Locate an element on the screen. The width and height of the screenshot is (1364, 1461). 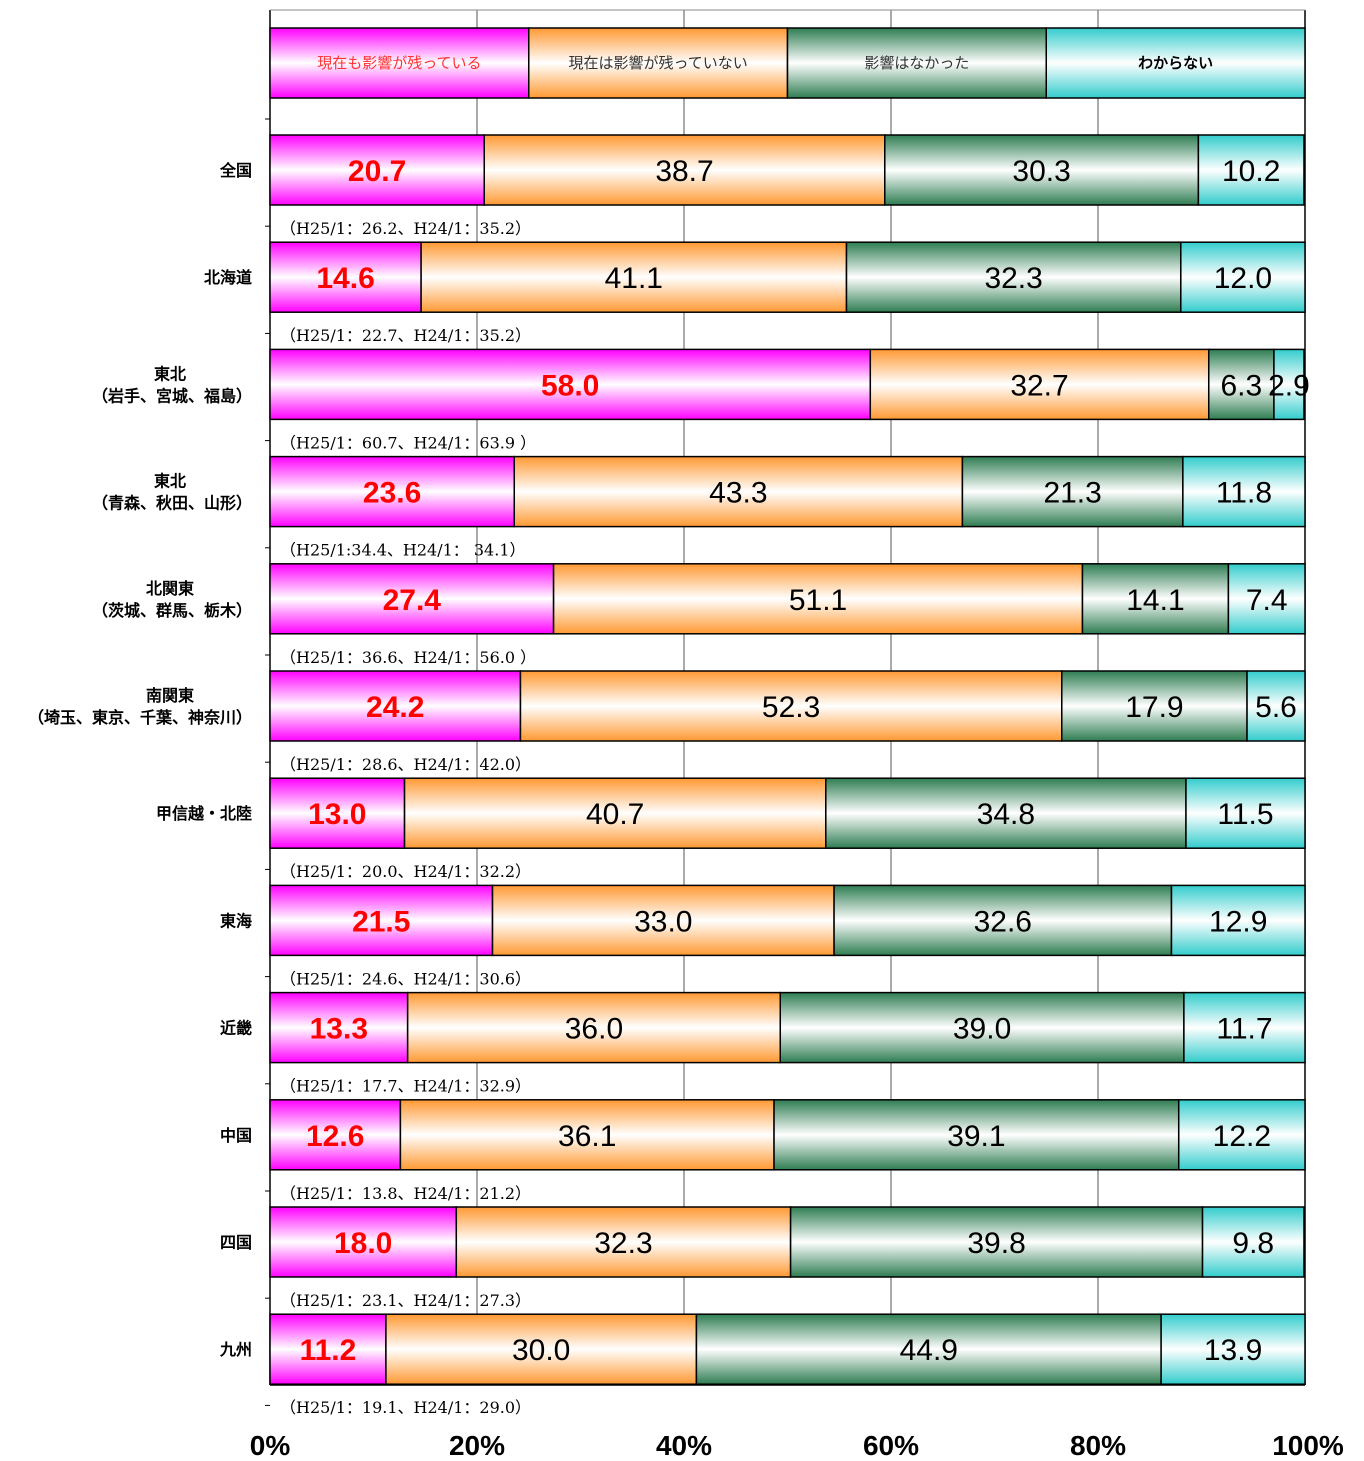
category-label: 九州 is located at coordinates (235, 1349).